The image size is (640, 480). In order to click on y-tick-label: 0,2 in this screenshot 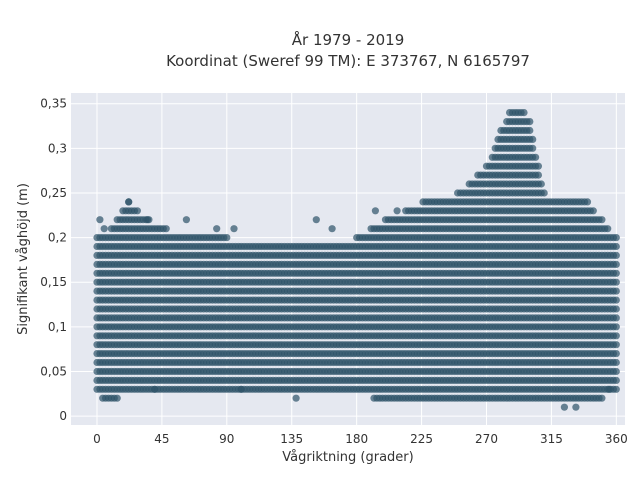, I will do `click(57, 238)`.